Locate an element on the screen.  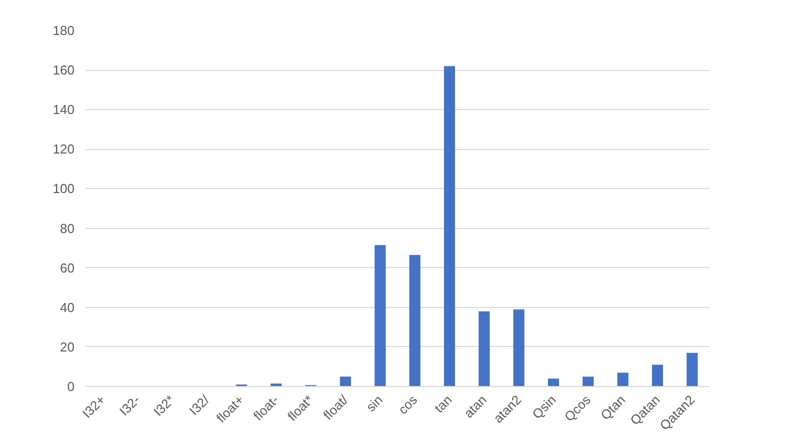
x-tick-label: I32* is located at coordinates (164, 406).